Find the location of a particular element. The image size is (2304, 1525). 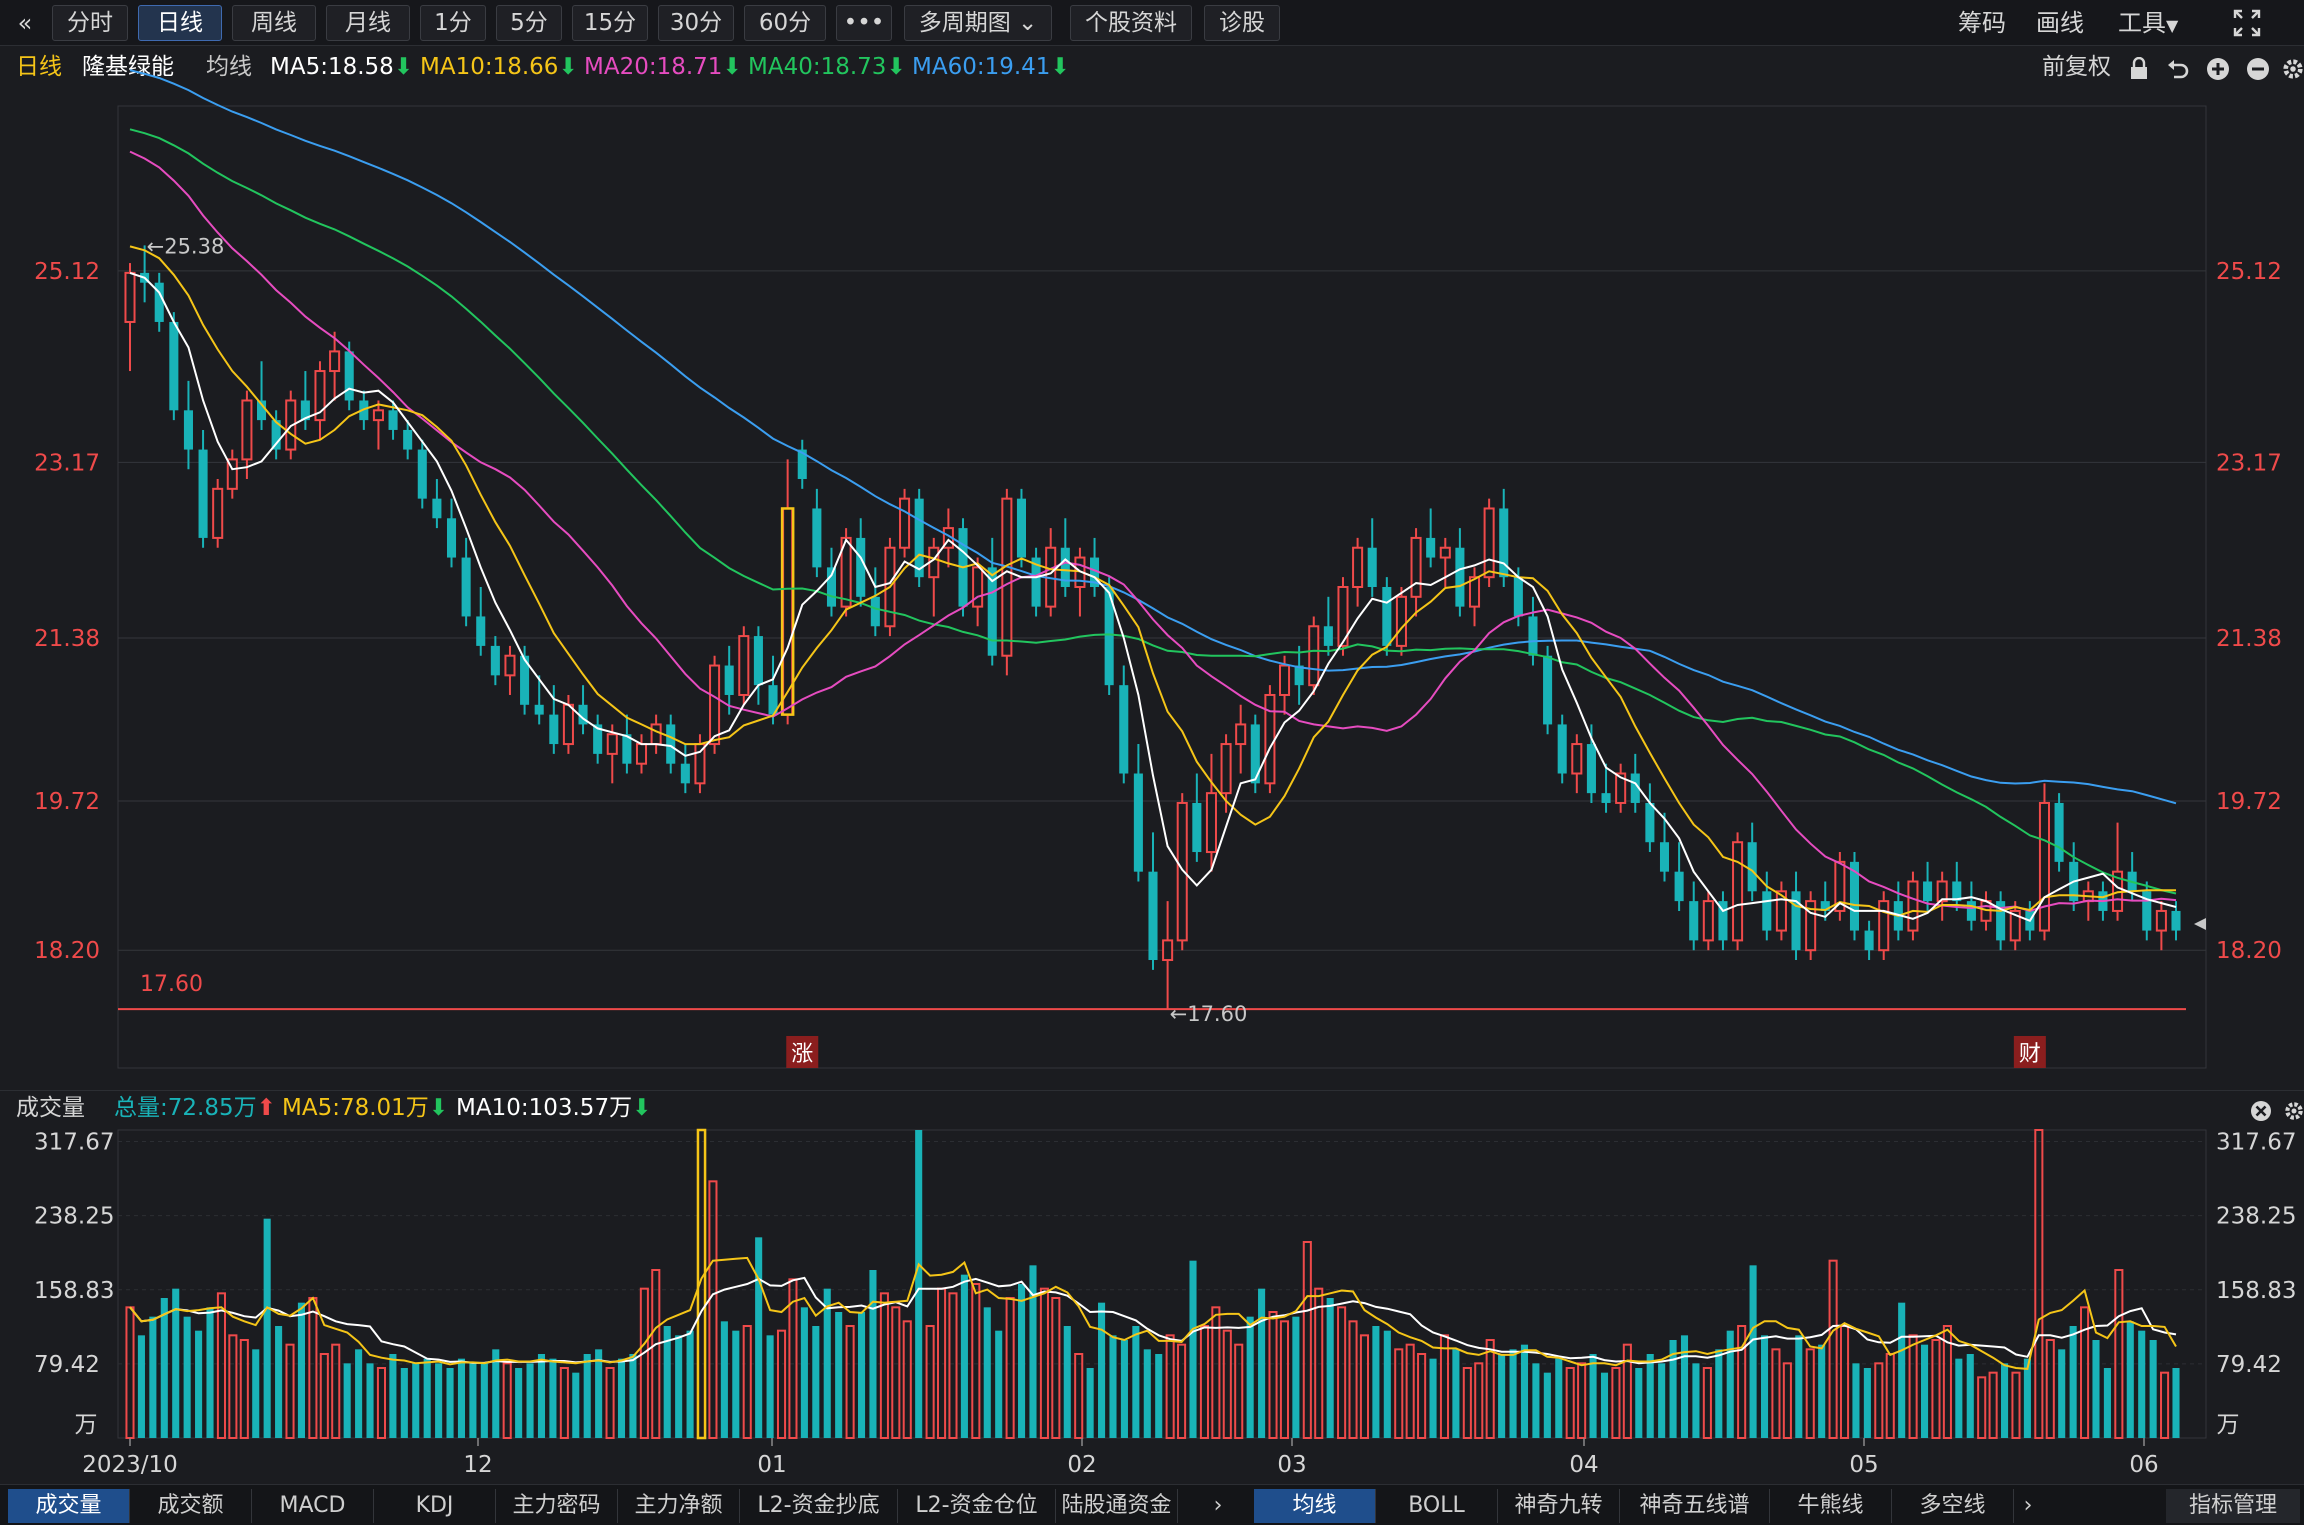

indicator-tab-5: 主力净额 is located at coordinates (679, 1506).